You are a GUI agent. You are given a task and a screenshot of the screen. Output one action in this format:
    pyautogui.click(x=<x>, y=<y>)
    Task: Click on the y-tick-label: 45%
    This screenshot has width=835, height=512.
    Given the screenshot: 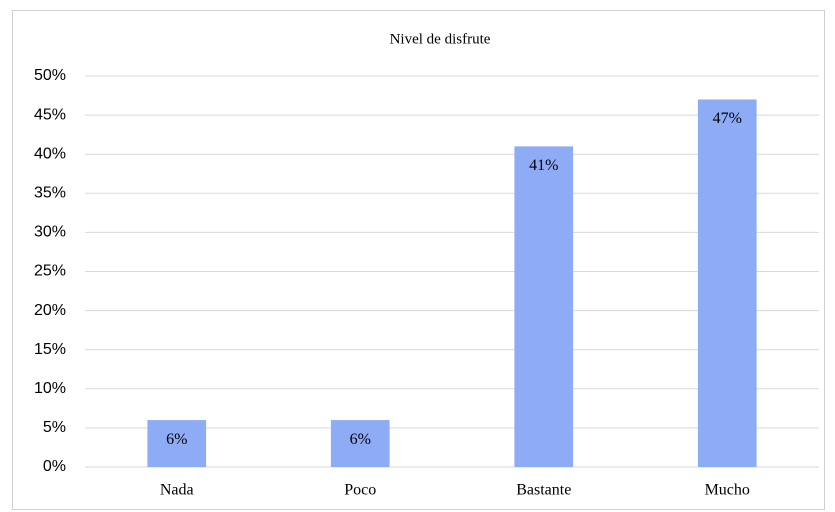 What is the action you would take?
    pyautogui.click(x=50, y=114)
    